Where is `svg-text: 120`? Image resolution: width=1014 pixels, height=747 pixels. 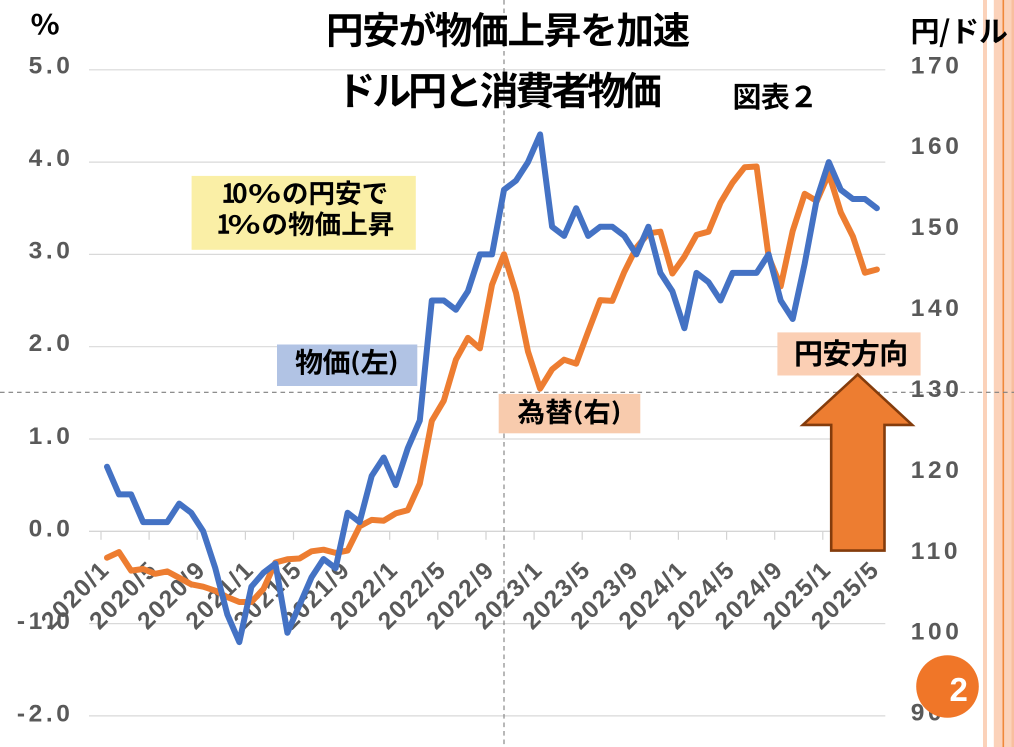 svg-text: 120 is located at coordinates (937, 470).